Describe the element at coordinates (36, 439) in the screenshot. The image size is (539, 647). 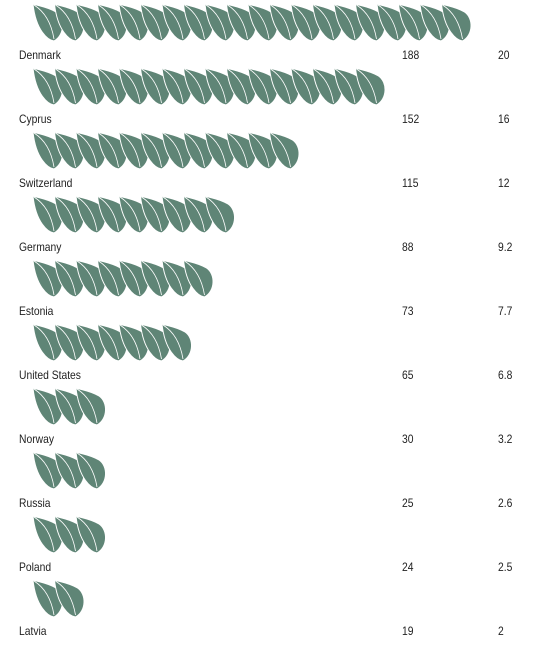
I see `category-label: Norway` at that location.